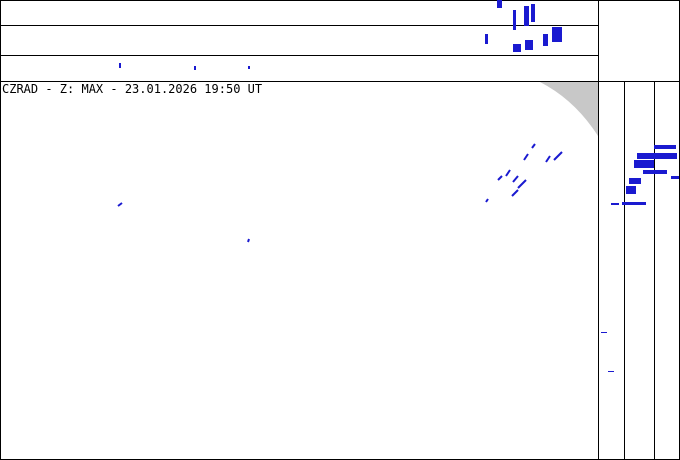  Describe the element at coordinates (569, 109) in the screenshot. I see `no-coverage-area` at that location.